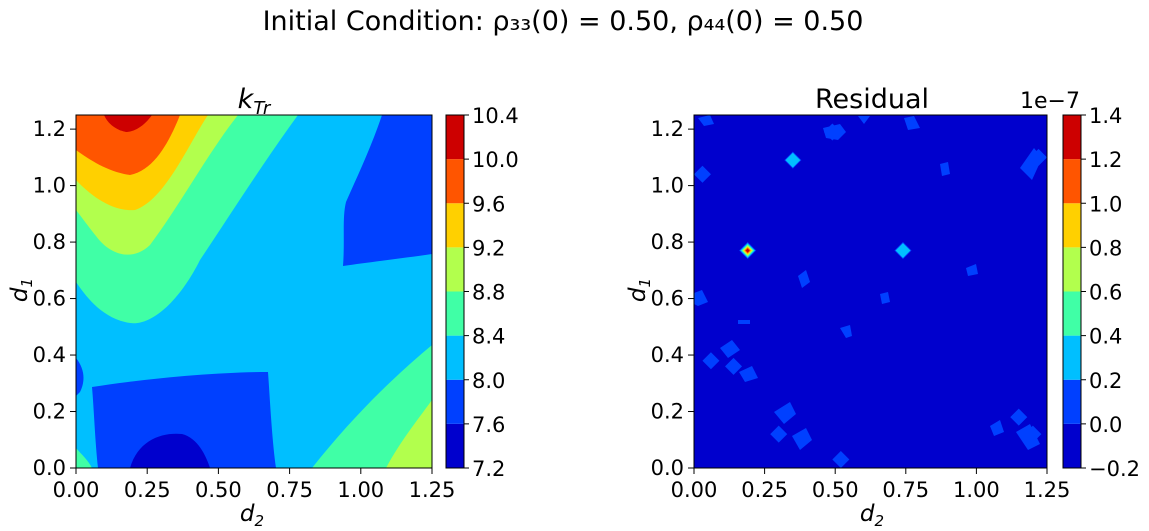 This screenshot has height=531, width=1149. What do you see at coordinates (639, 290) in the screenshot?
I see `residual-ylabel: d1` at bounding box center [639, 290].